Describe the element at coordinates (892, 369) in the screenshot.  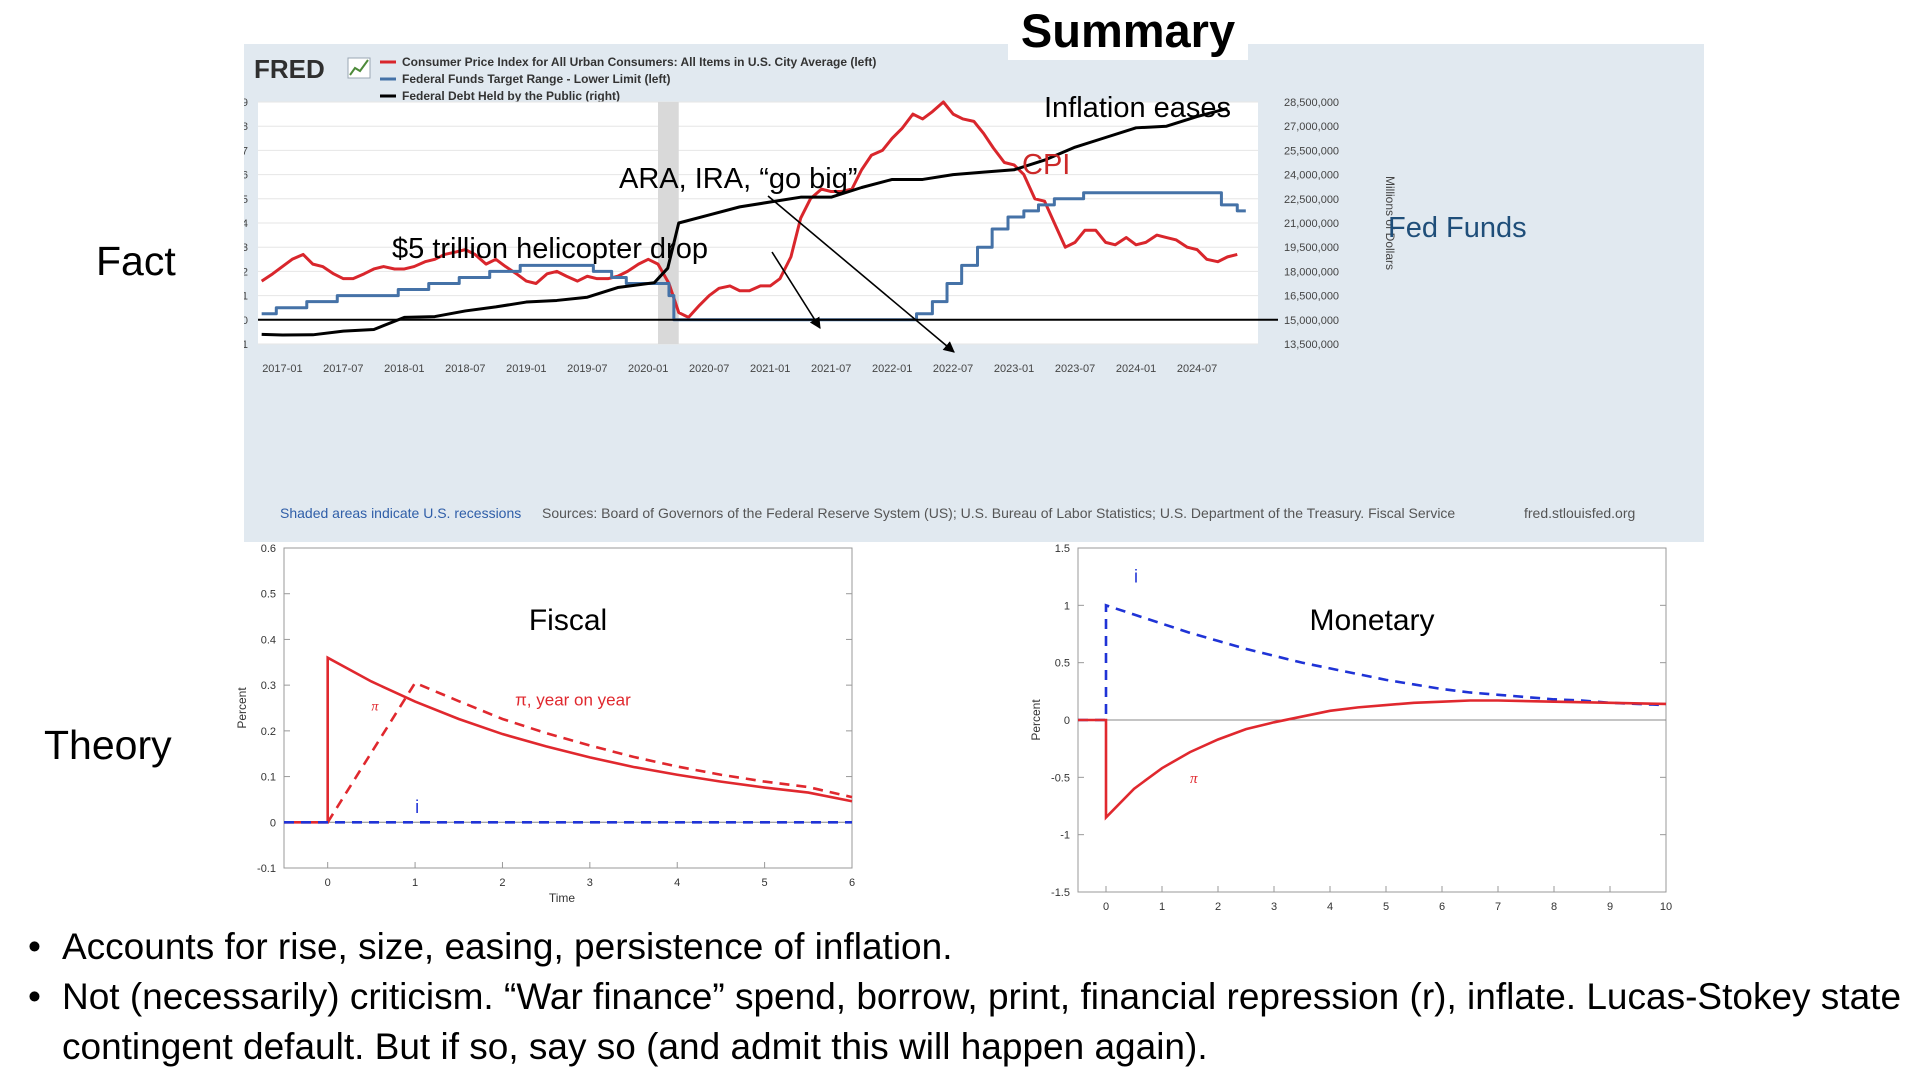
I see `x-tick: 2022-01` at that location.